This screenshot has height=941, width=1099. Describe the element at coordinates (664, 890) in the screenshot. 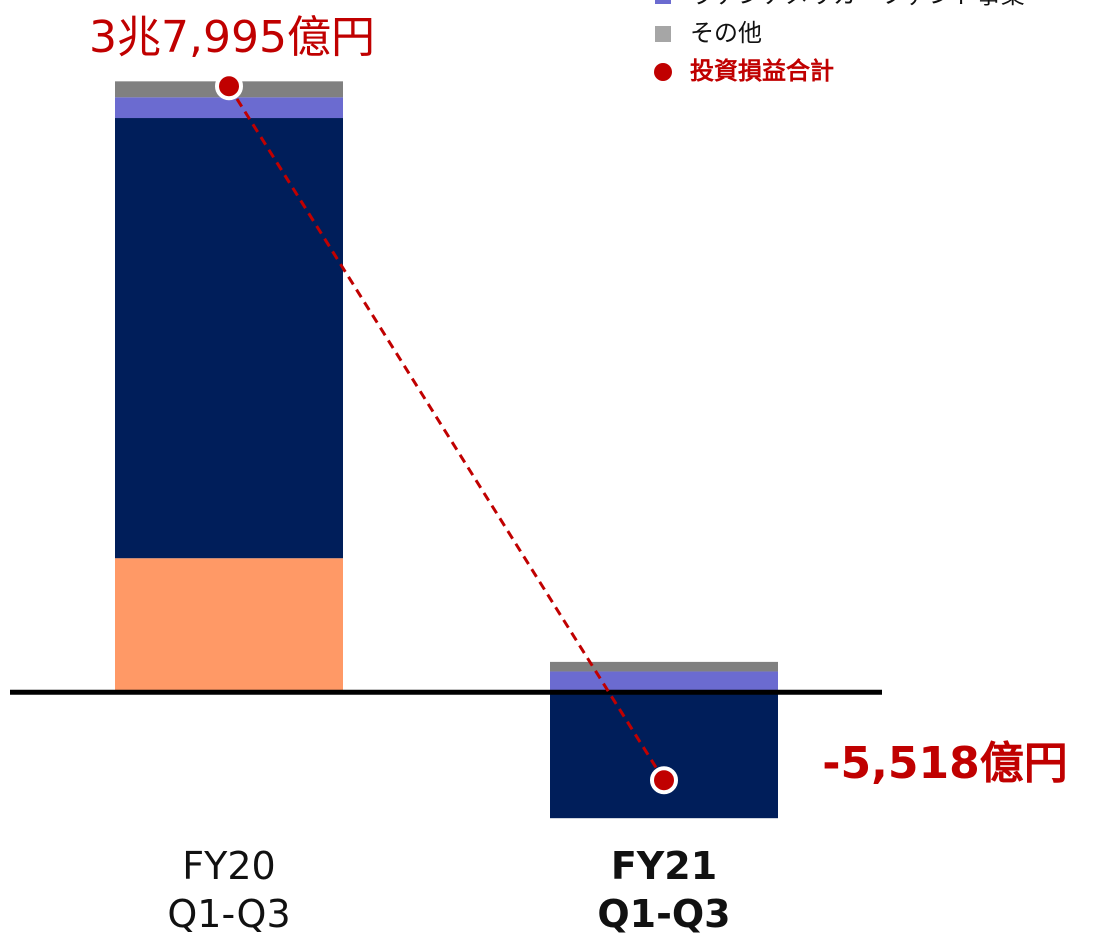

I see `x-tick-label: FY21 Q1-Q3` at that location.